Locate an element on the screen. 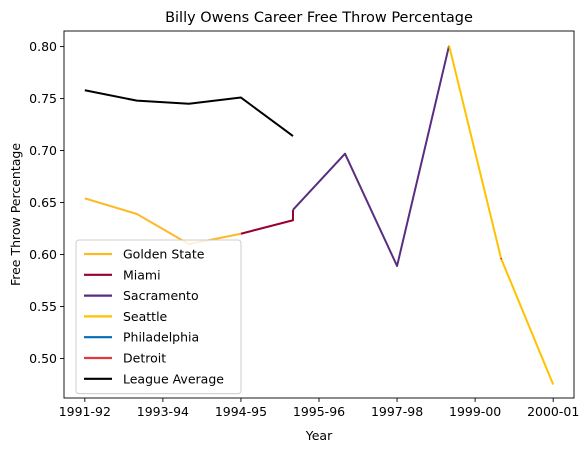 The height and width of the screenshot is (453, 582). x-tick-label: 1997-98 is located at coordinates (397, 411).